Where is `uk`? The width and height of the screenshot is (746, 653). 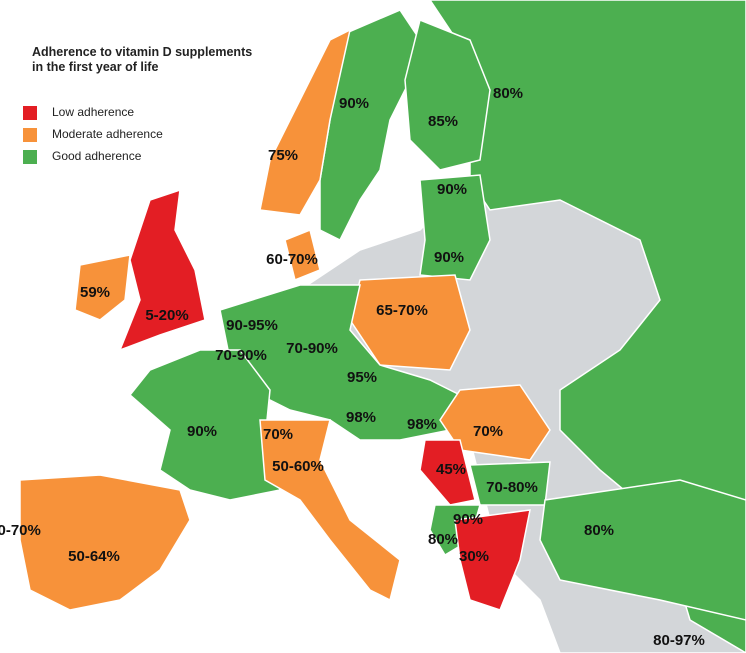 uk is located at coordinates (162, 270).